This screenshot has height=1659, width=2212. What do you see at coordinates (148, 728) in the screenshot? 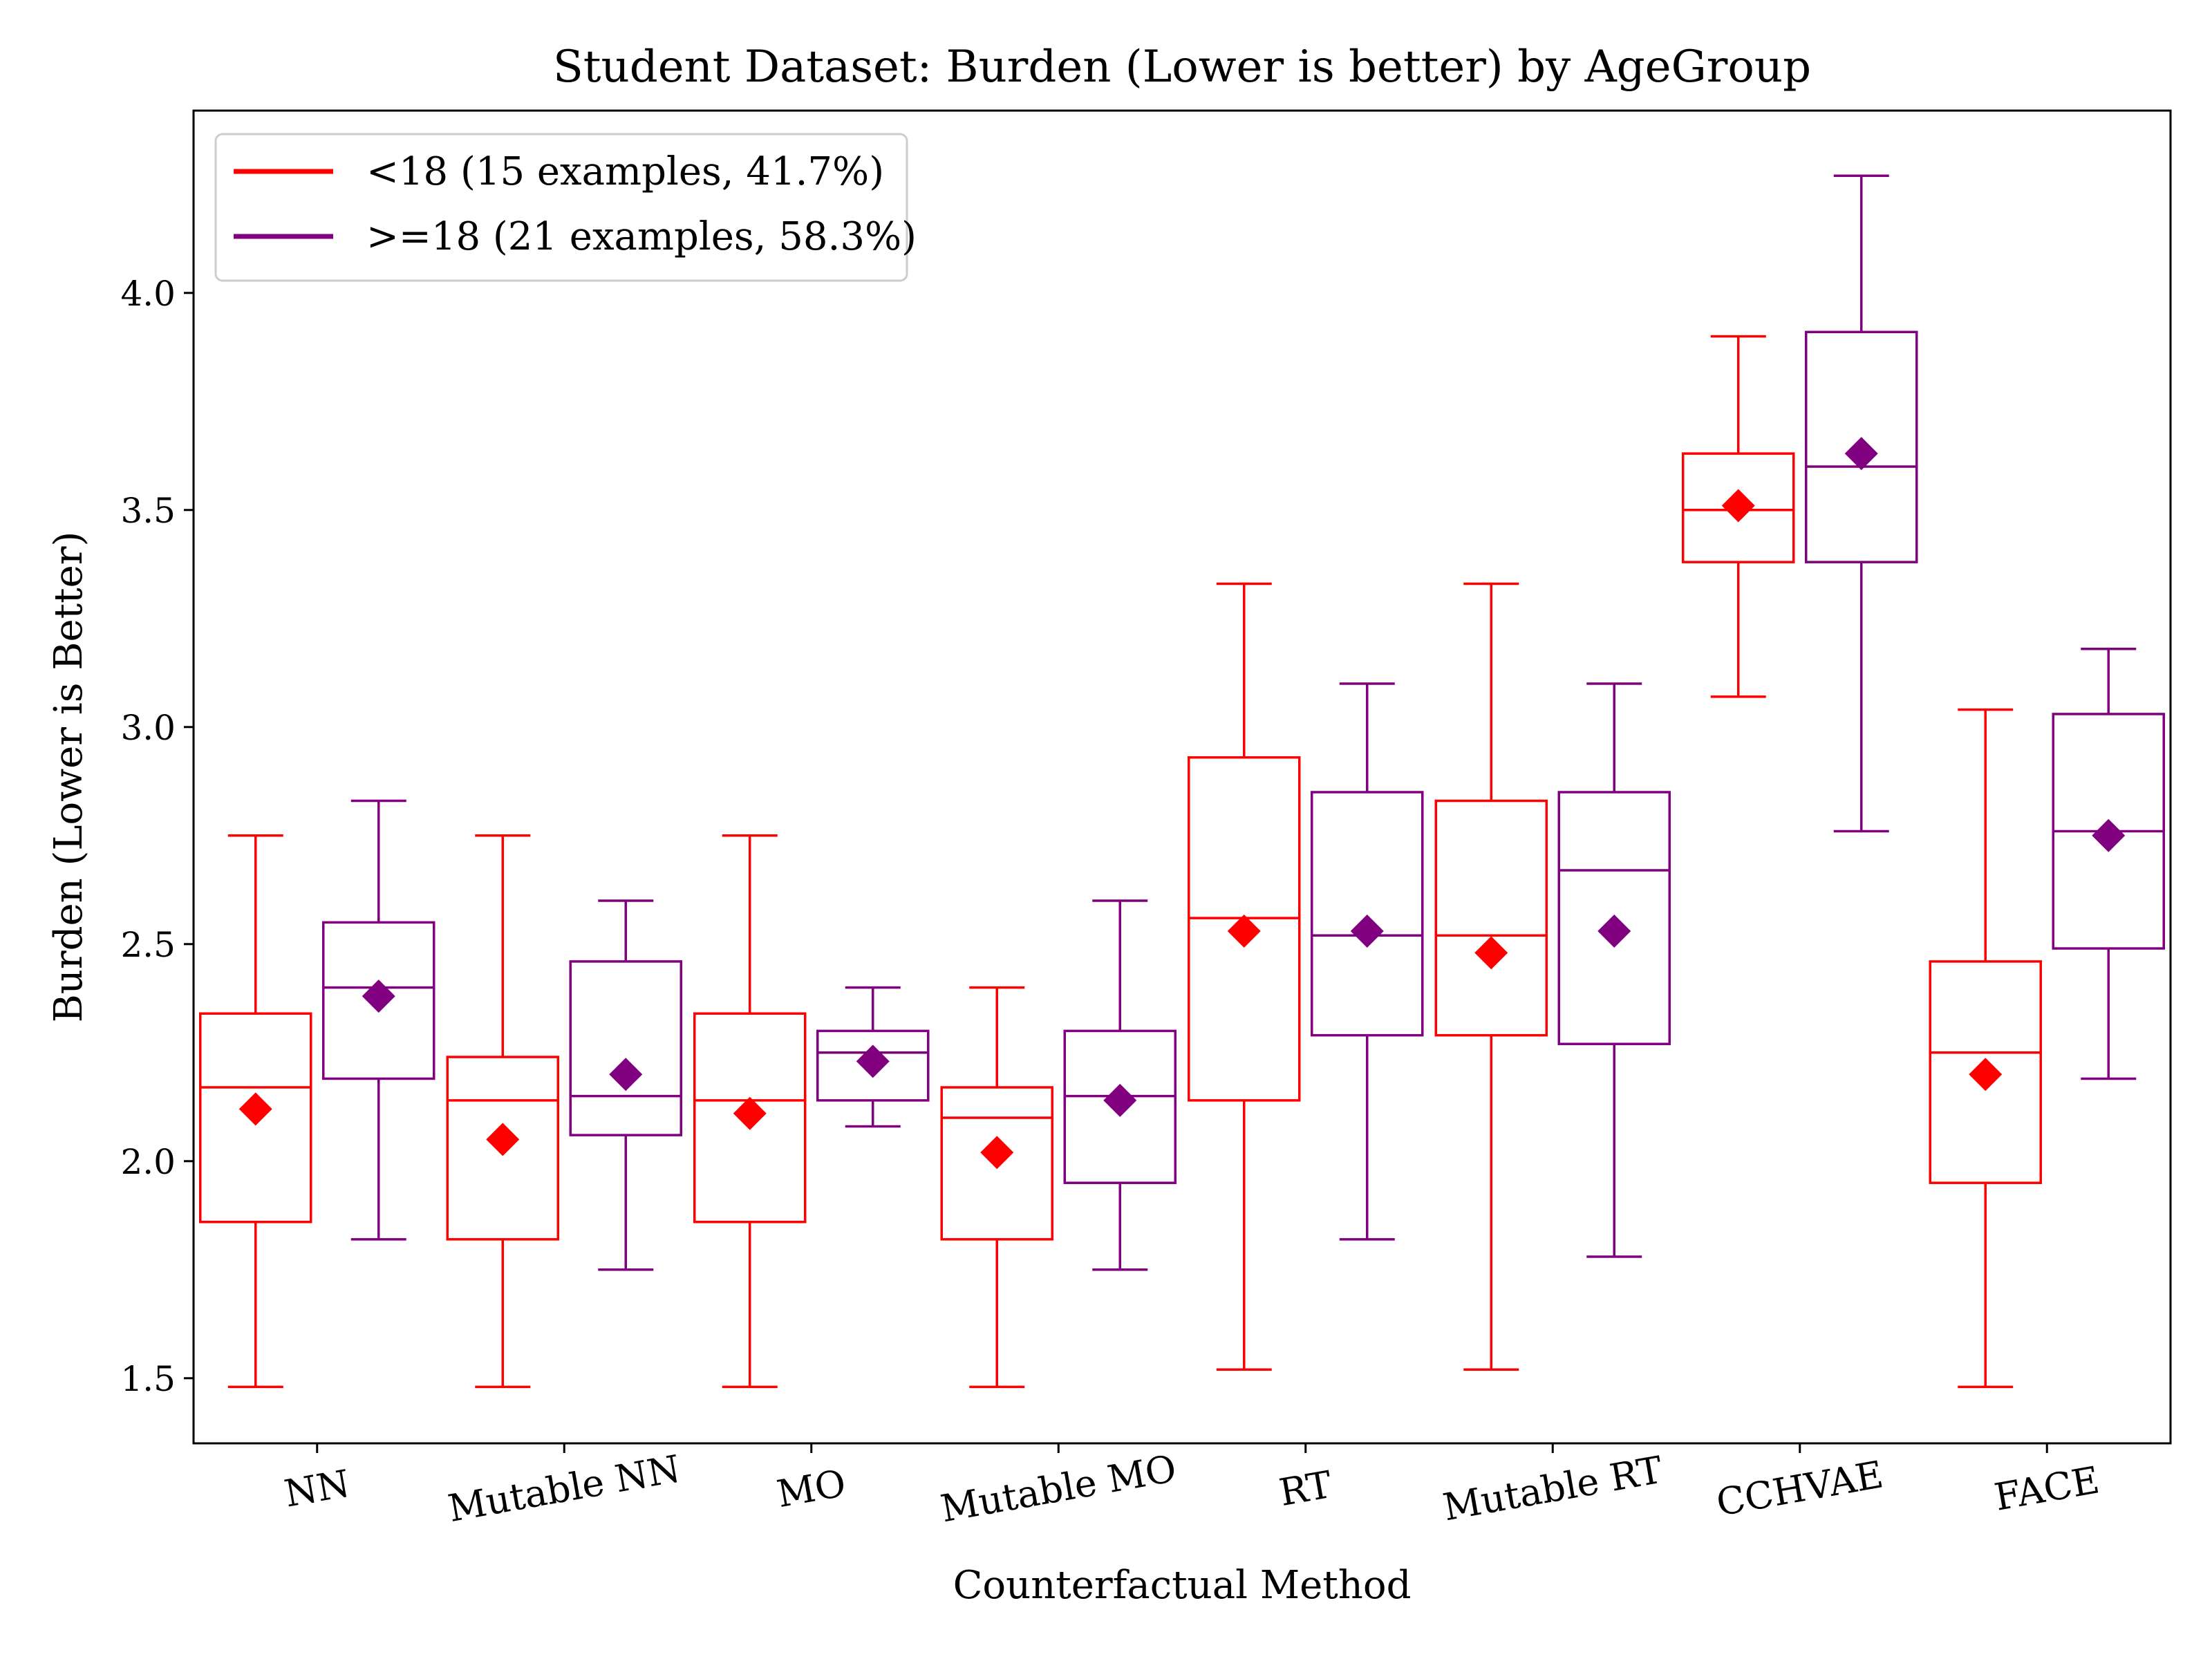
I see `y-tick-label-3: 3.0` at bounding box center [148, 728].